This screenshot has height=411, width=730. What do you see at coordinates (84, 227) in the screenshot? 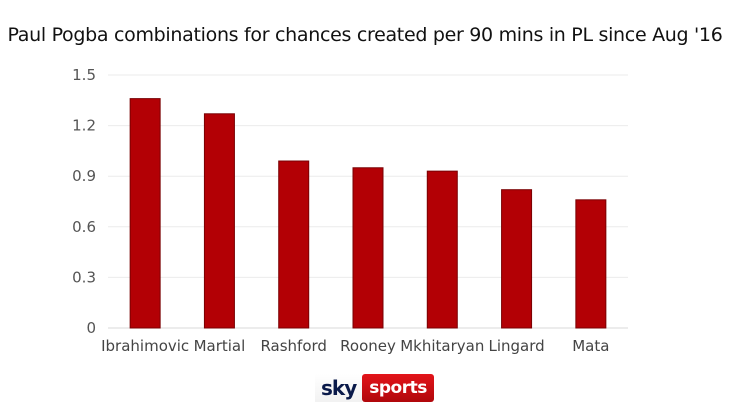
I see `y-tick-label: 0.6` at bounding box center [84, 227].